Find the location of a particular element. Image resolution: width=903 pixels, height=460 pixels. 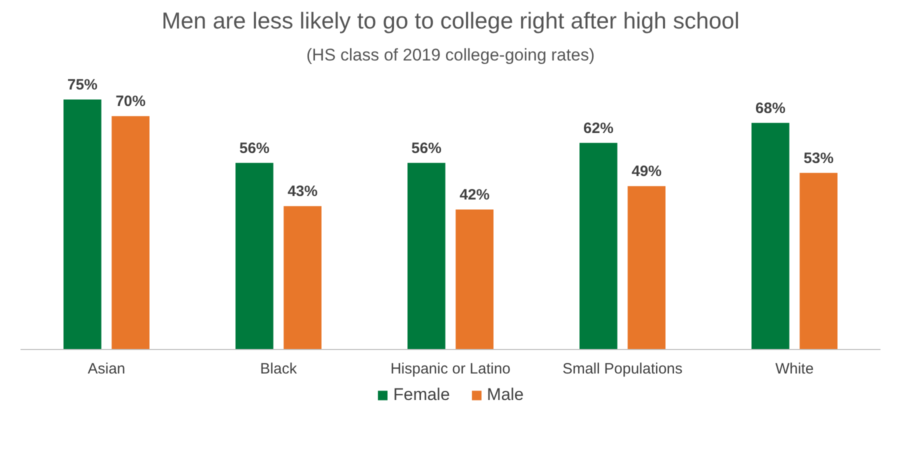

legend-label: Female is located at coordinates (421, 395).